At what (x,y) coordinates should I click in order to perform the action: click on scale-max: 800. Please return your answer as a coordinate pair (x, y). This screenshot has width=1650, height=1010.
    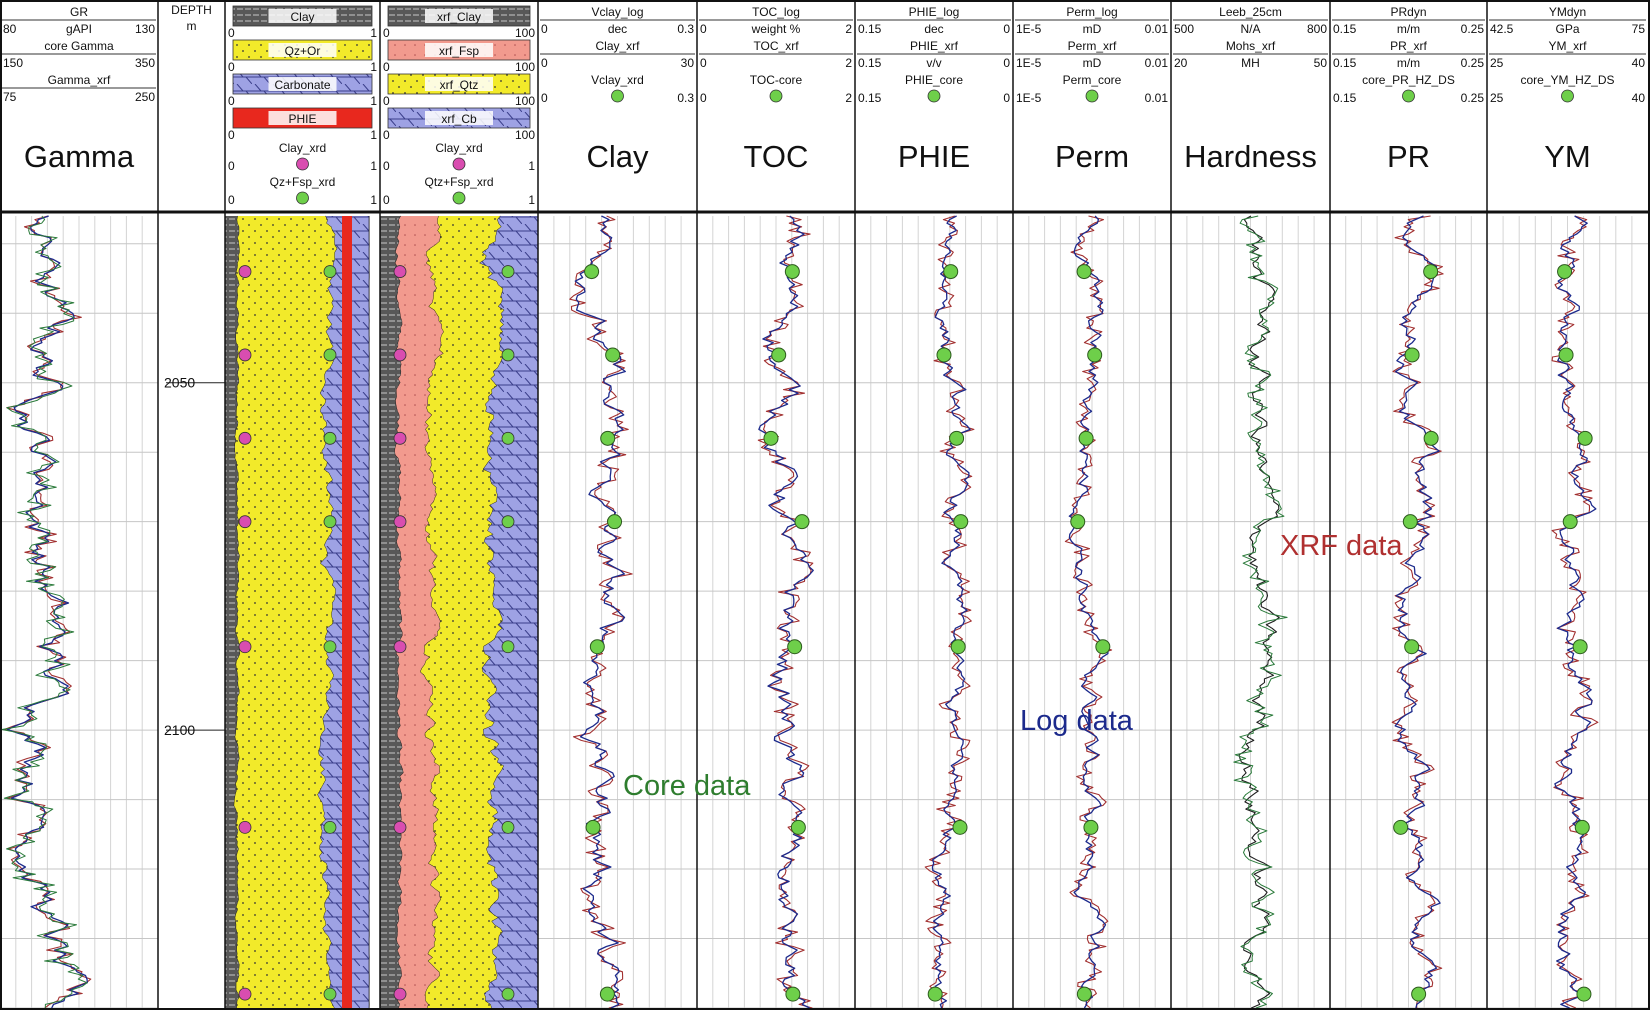
    Looking at the image, I should click on (1317, 29).